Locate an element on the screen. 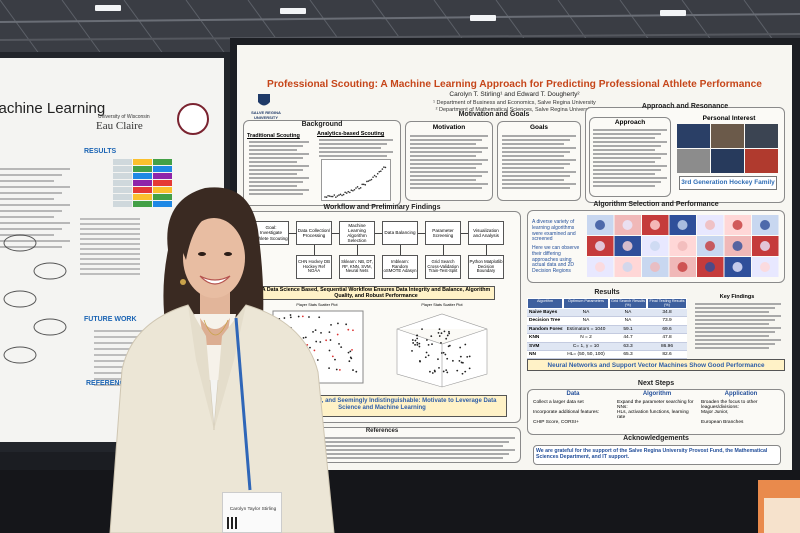 This screenshot has height=533, width=800. lanyard is located at coordinates (243, 404).